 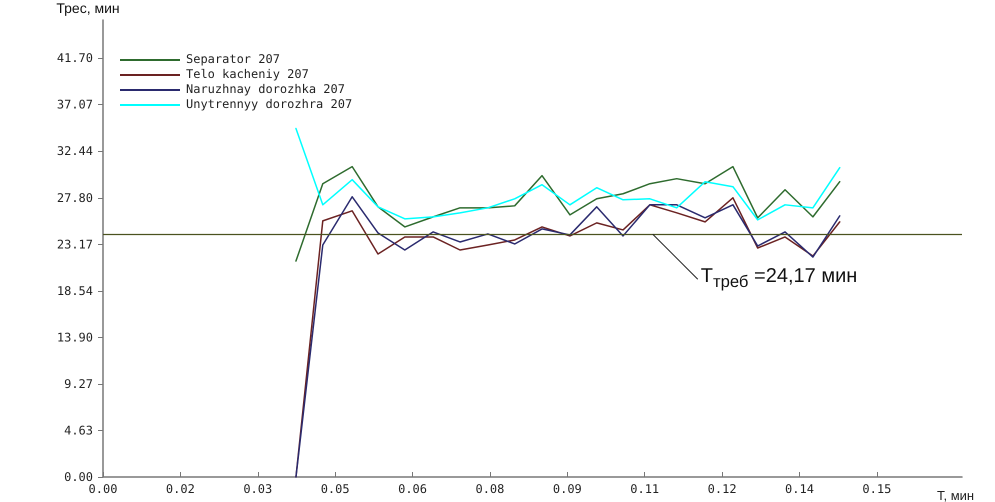 I want to click on legend-label: Naruzhnay dorozhka 207, so click(x=265, y=89).